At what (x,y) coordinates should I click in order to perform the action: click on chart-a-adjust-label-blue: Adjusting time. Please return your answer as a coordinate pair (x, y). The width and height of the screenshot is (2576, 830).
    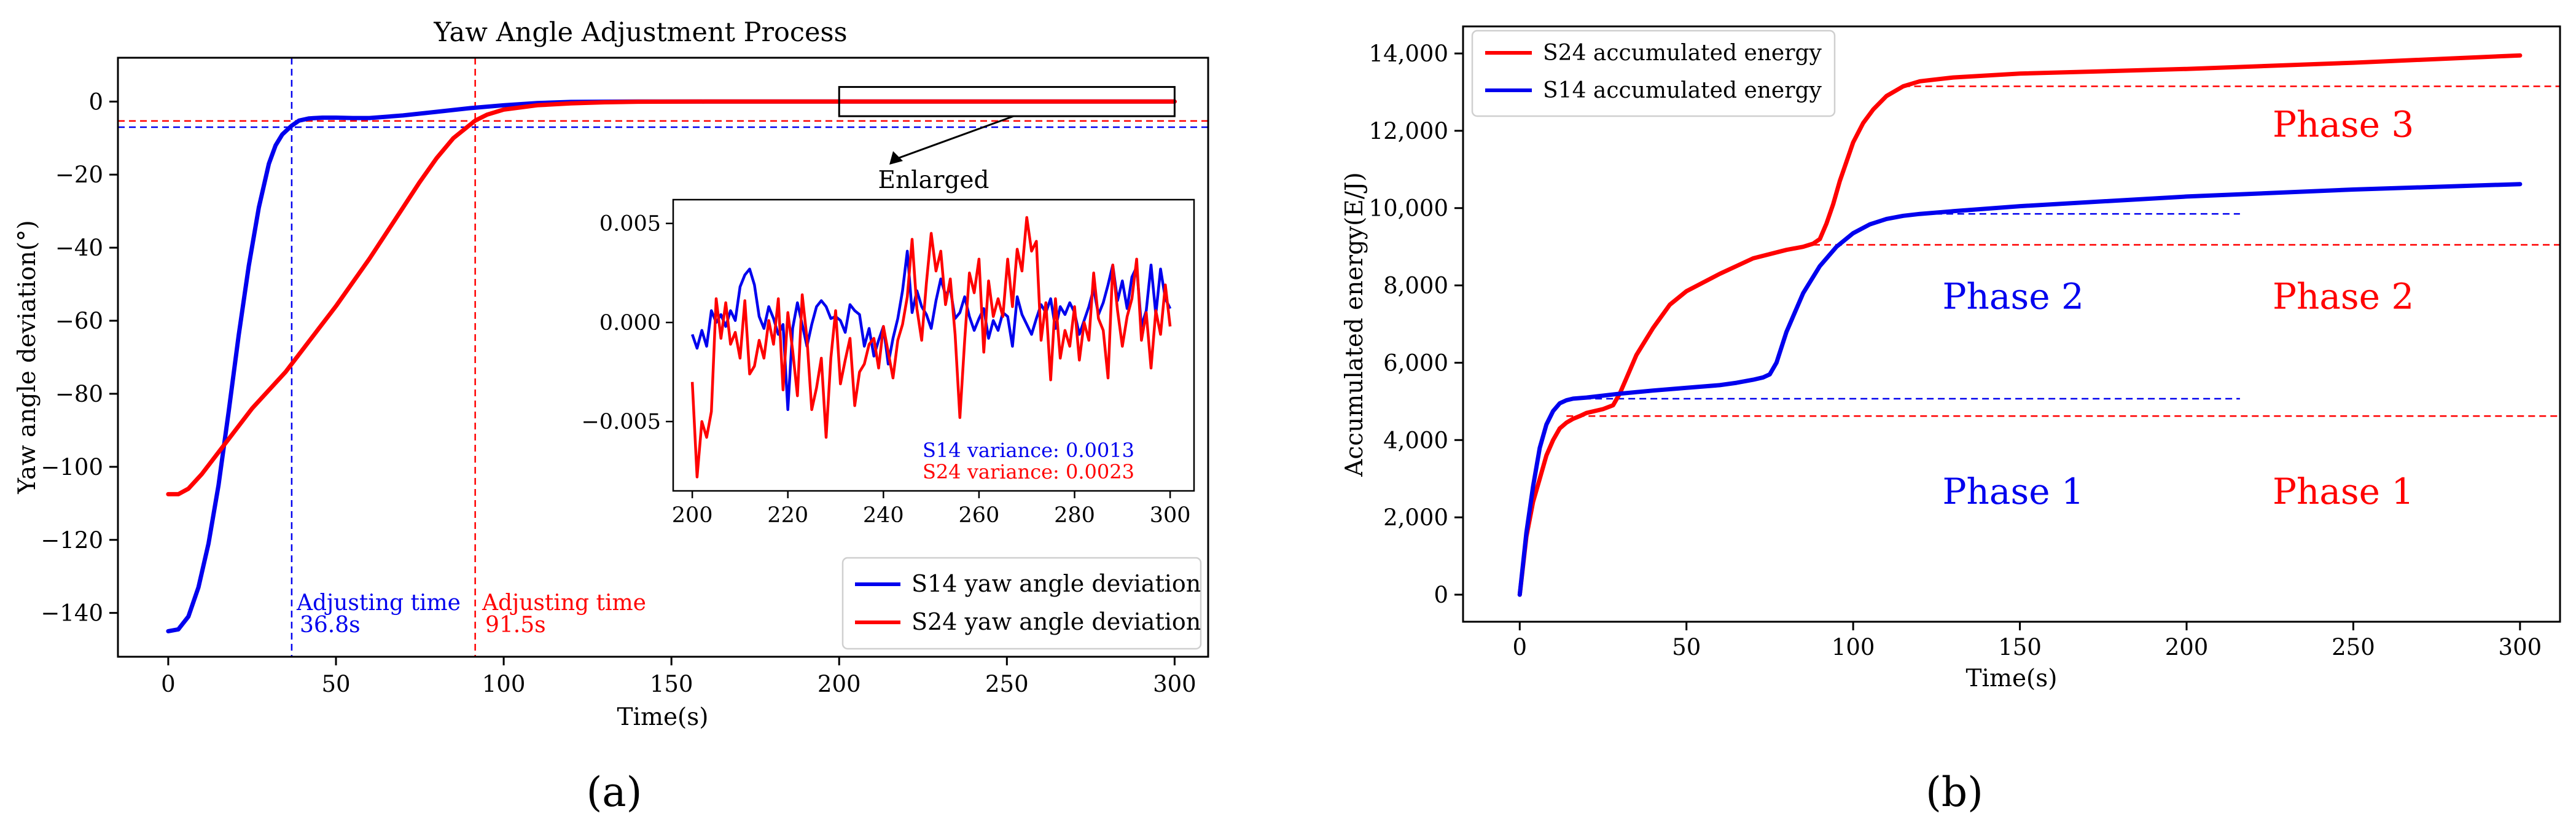
    Looking at the image, I should click on (378, 603).